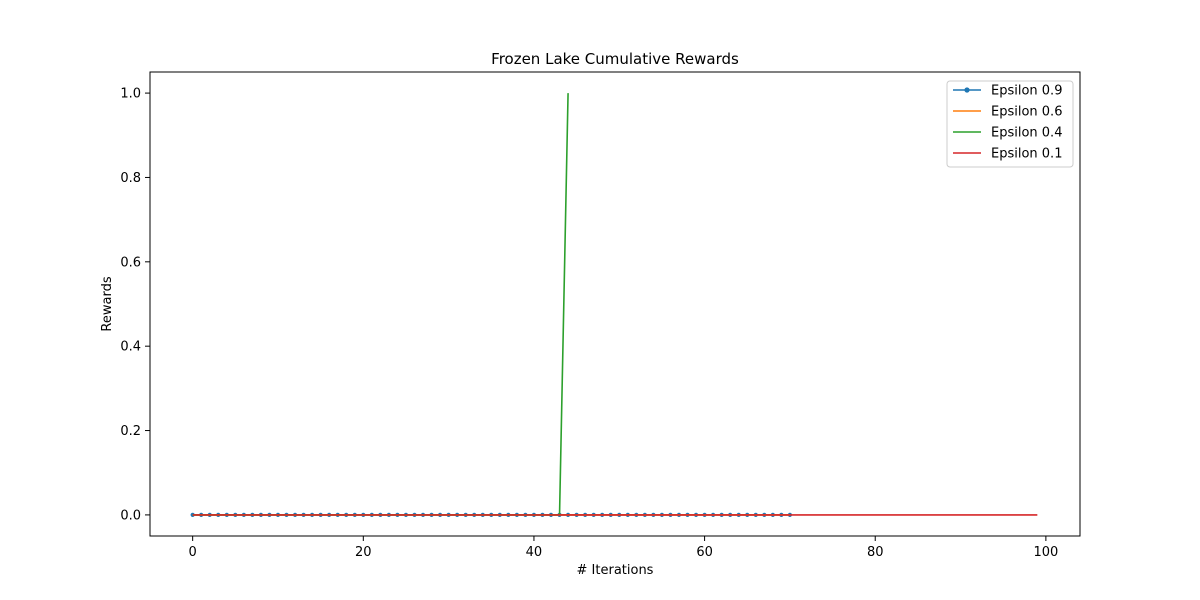 Image resolution: width=1200 pixels, height=600 pixels. Describe the element at coordinates (615, 59) in the screenshot. I see `chart-title: Frozen Lake Cumulative Rewards` at that location.